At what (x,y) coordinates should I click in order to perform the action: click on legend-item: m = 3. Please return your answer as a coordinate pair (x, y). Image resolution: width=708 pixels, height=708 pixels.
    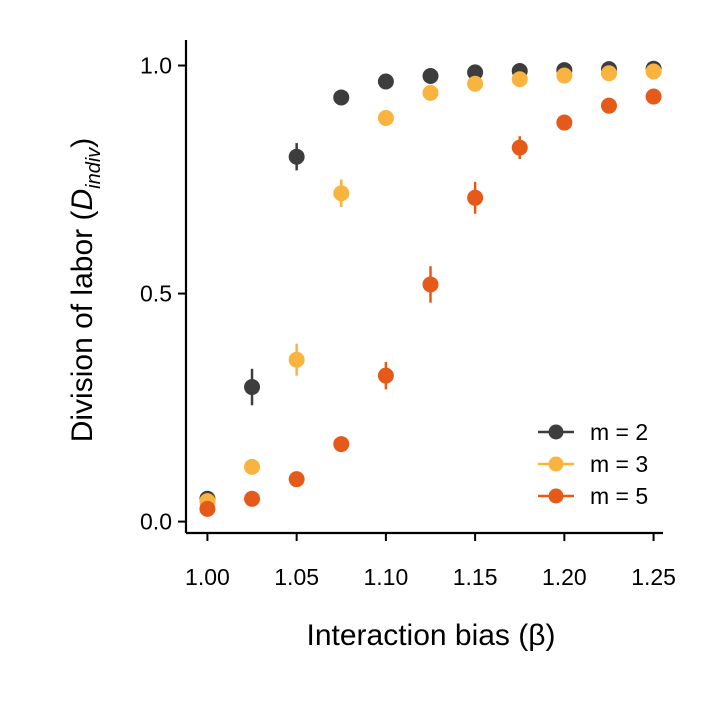
    Looking at the image, I should click on (593, 464).